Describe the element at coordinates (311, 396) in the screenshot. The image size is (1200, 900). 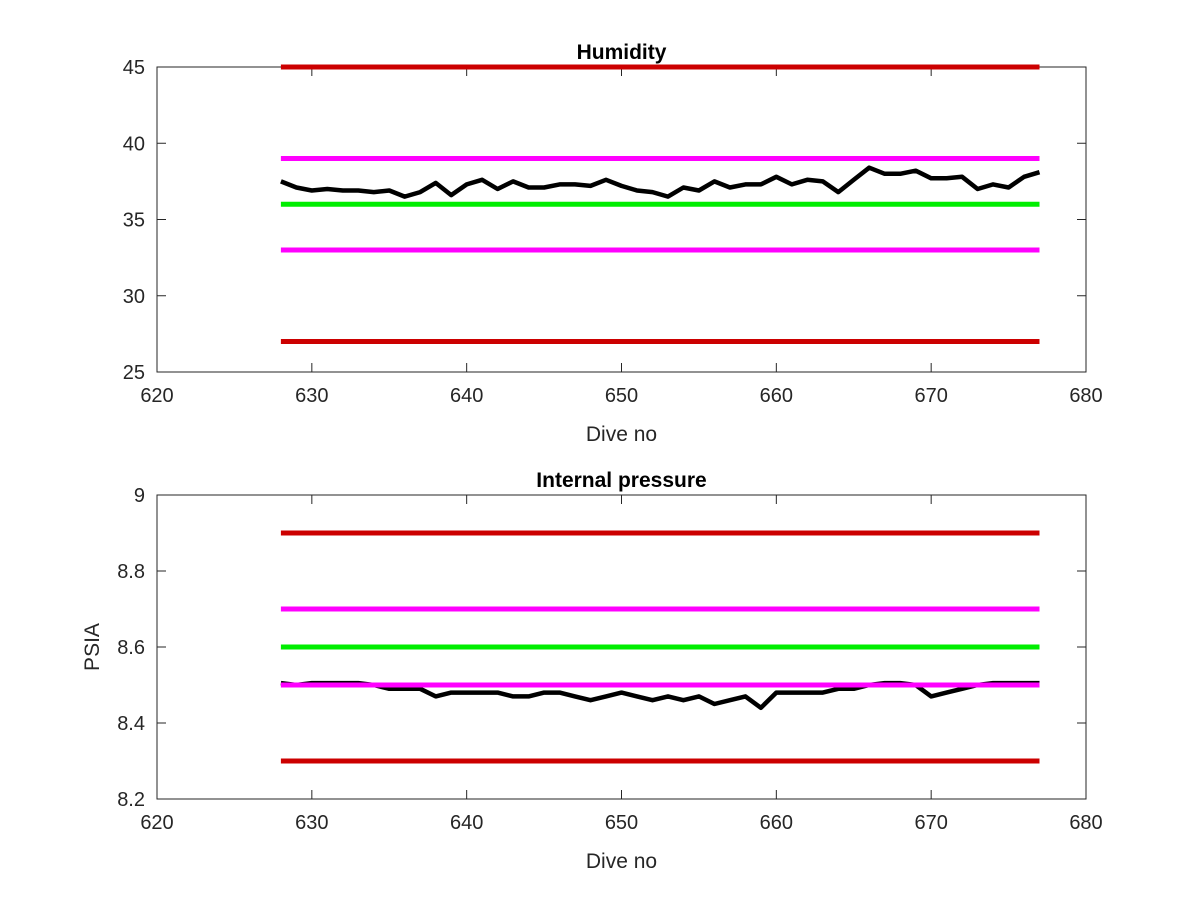
I see `humidity-xtick-label: 630` at that location.